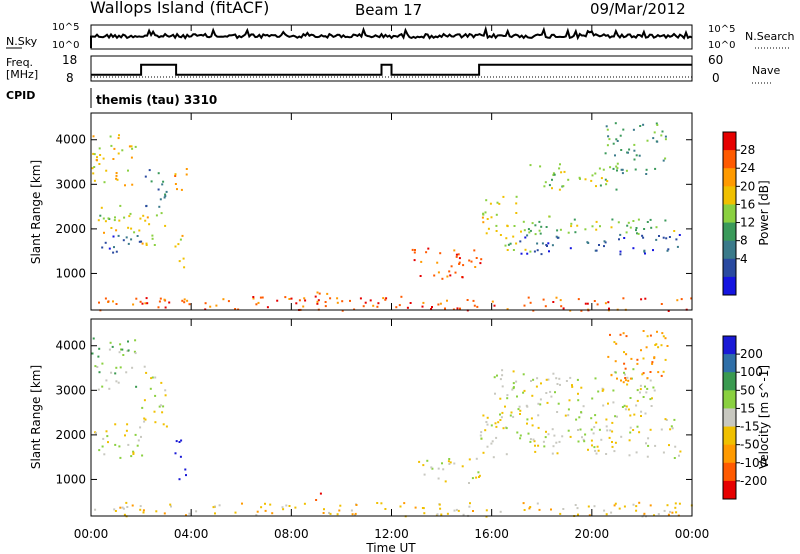 This screenshot has height=554, width=800. Describe the element at coordinates (770, 36) in the screenshot. I see `nsearch-label: N.Search` at that location.